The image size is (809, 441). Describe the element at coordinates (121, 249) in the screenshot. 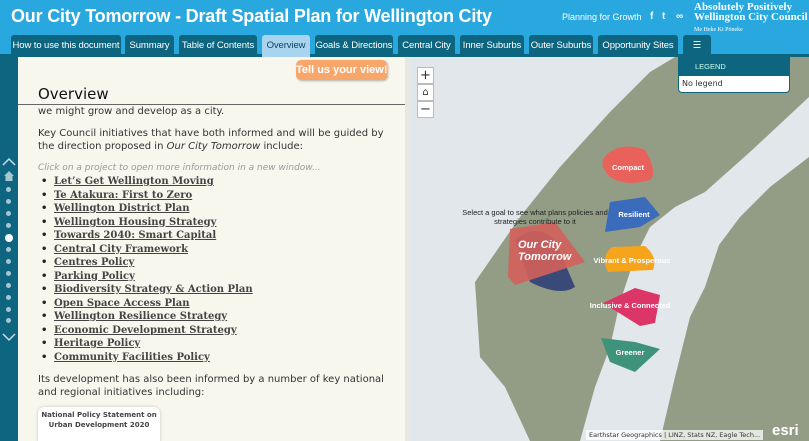

I see `project-link: Central City Framework` at that location.